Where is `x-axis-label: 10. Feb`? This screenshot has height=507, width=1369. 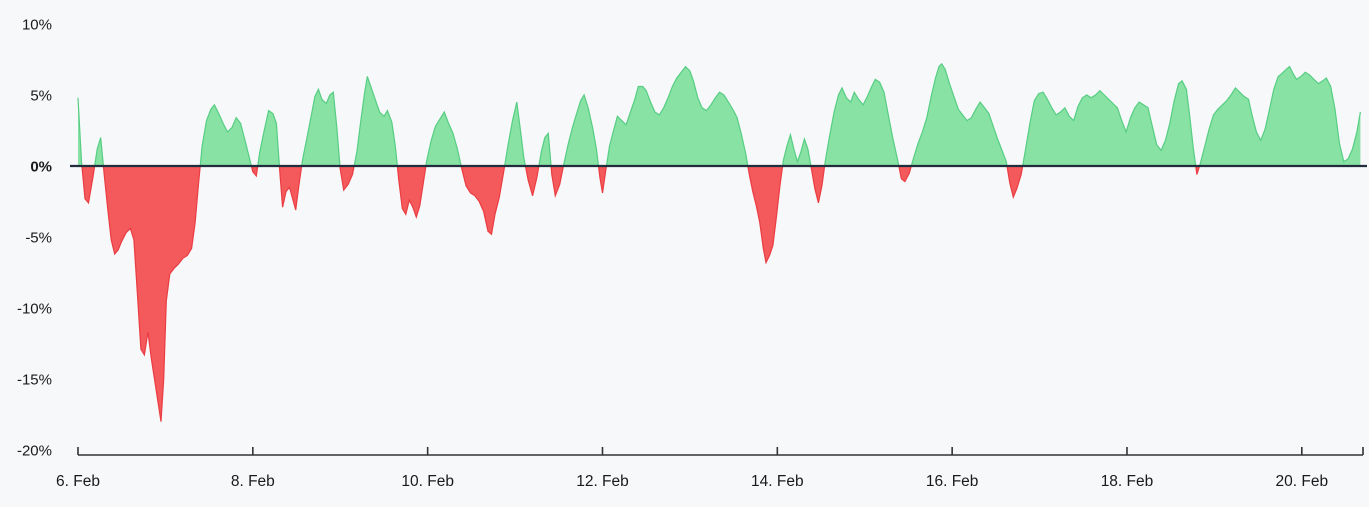 x-axis-label: 10. Feb is located at coordinates (427, 481).